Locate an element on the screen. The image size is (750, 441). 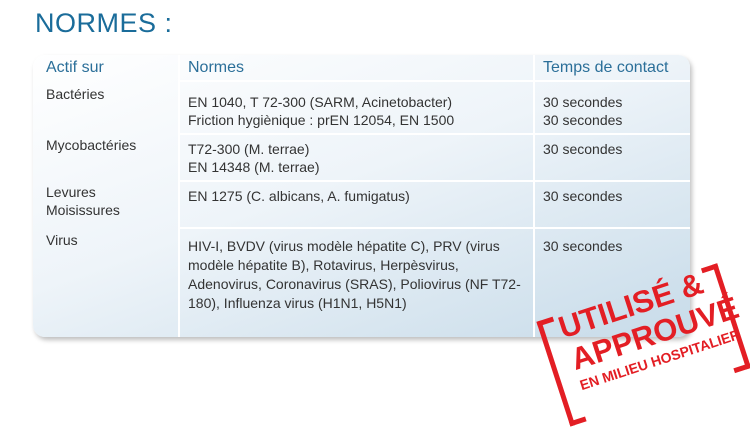
actif-cell: Levures Moisissures is located at coordinates (83, 201).